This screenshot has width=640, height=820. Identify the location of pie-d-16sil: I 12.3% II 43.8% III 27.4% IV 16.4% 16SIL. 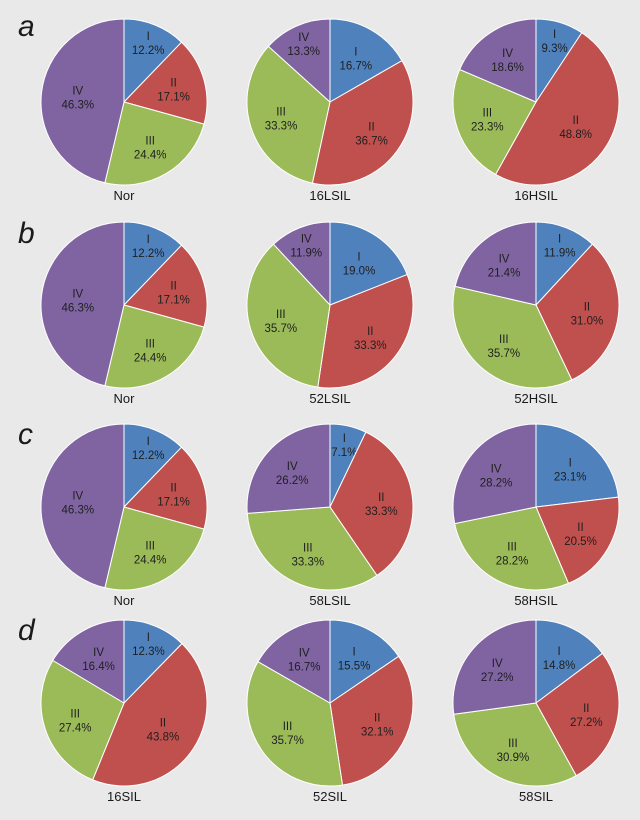
(124, 711).